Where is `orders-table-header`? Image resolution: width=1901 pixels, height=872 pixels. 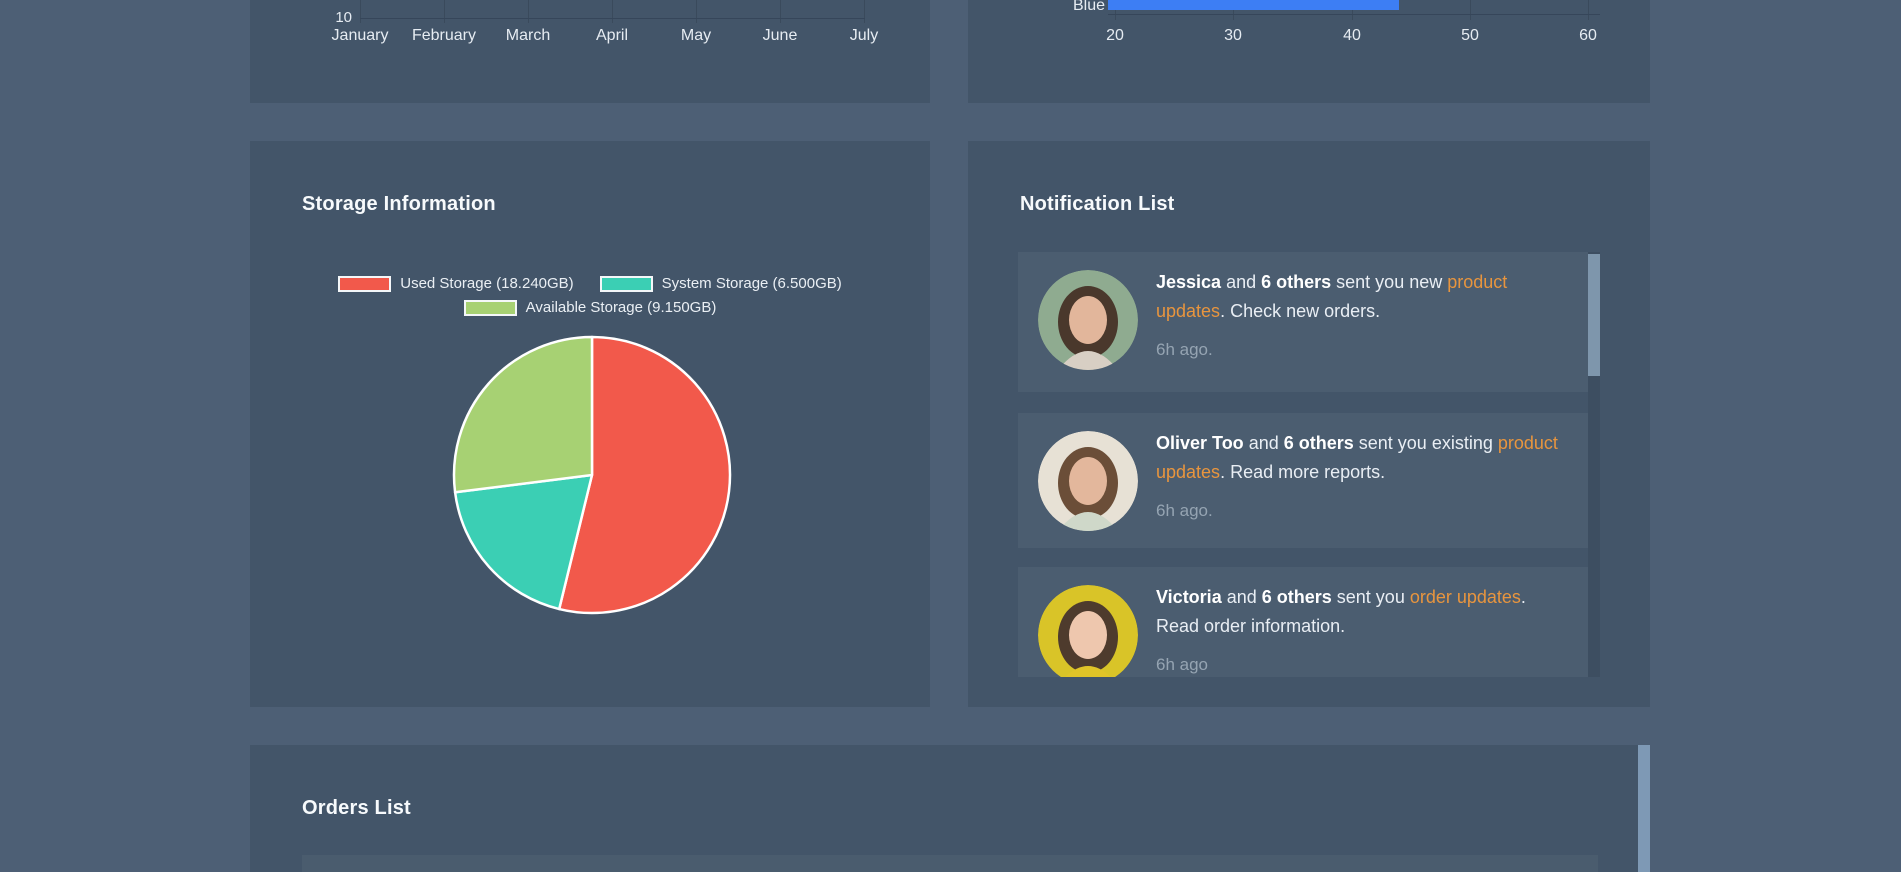
orders-table-header is located at coordinates (950, 863).